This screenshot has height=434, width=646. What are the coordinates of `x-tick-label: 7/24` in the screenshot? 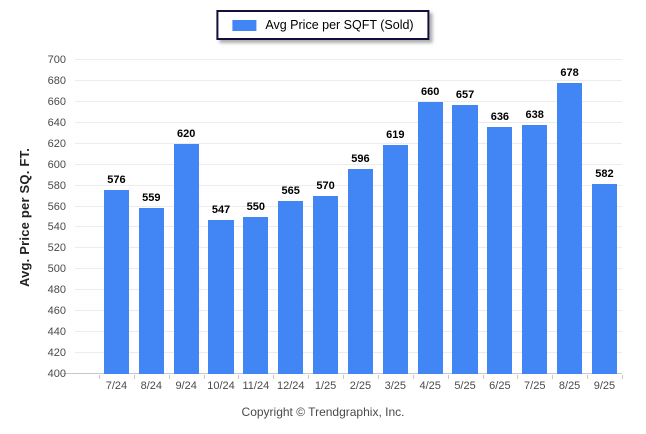 It's located at (116, 386).